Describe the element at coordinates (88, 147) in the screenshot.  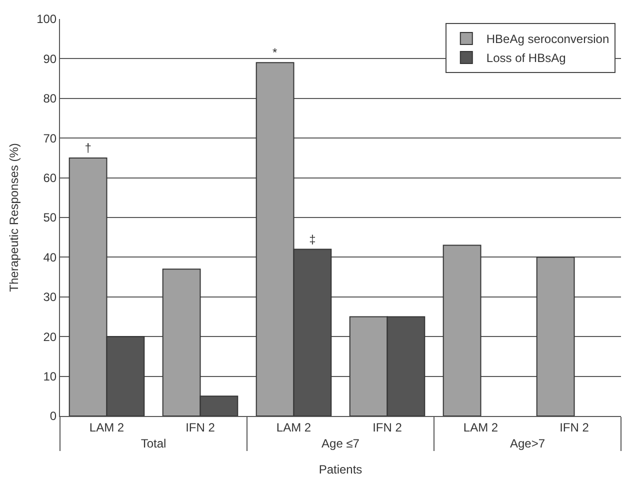
I see `data-label: †` at that location.